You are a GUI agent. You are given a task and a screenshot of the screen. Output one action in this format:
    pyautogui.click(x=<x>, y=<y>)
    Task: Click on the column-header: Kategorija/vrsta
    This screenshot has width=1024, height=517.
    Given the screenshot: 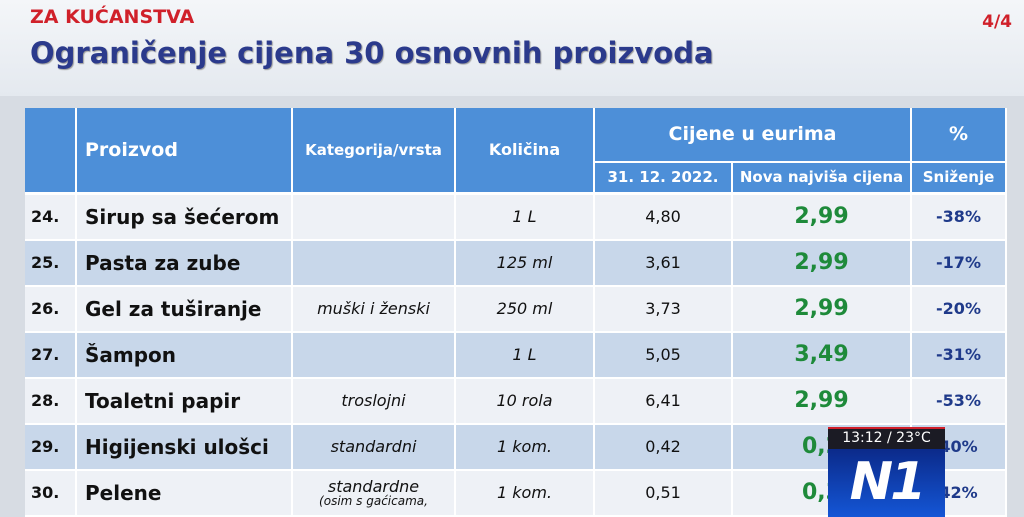 What is the action you would take?
    pyautogui.click(x=374, y=151)
    